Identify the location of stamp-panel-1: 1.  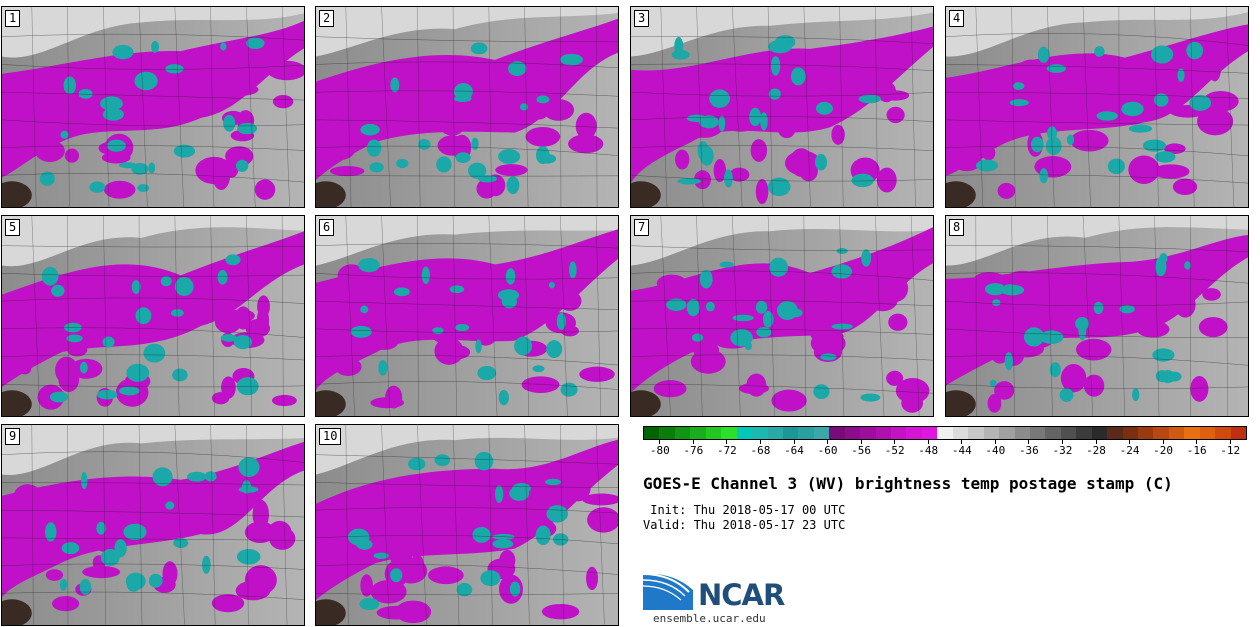
(153, 107).